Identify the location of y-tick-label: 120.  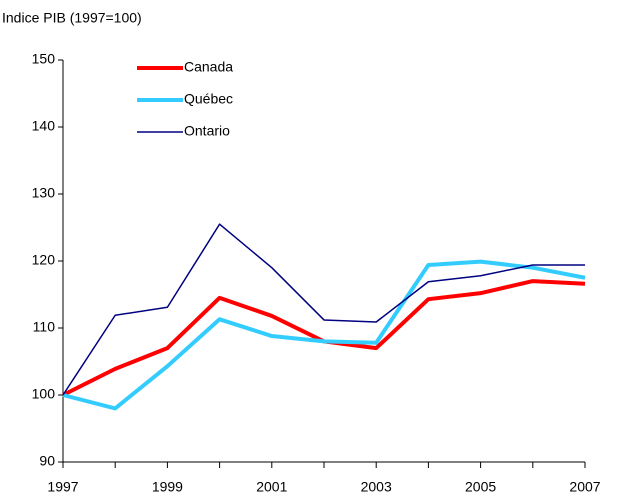
(44, 260).